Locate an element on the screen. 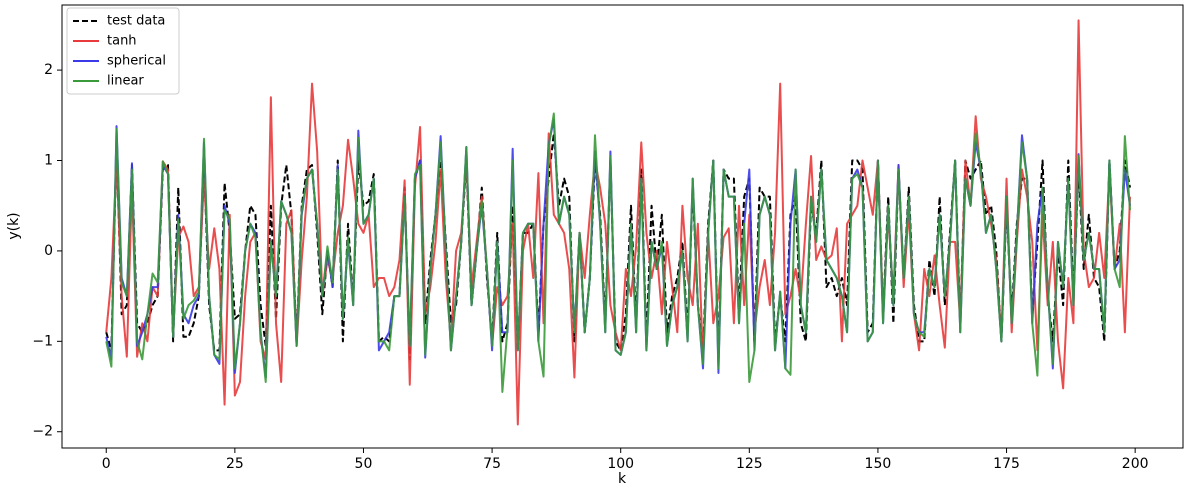  legend-label: test data is located at coordinates (136, 21).